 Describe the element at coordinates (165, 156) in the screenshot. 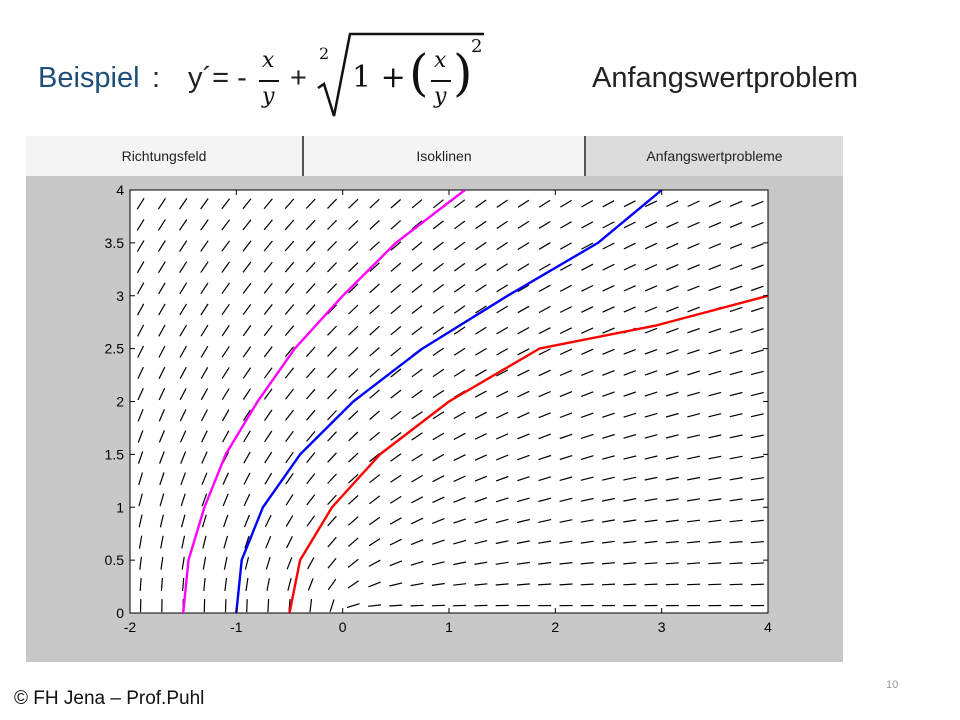

I see `tab-richtungsfeld: Richtungsfeld` at that location.